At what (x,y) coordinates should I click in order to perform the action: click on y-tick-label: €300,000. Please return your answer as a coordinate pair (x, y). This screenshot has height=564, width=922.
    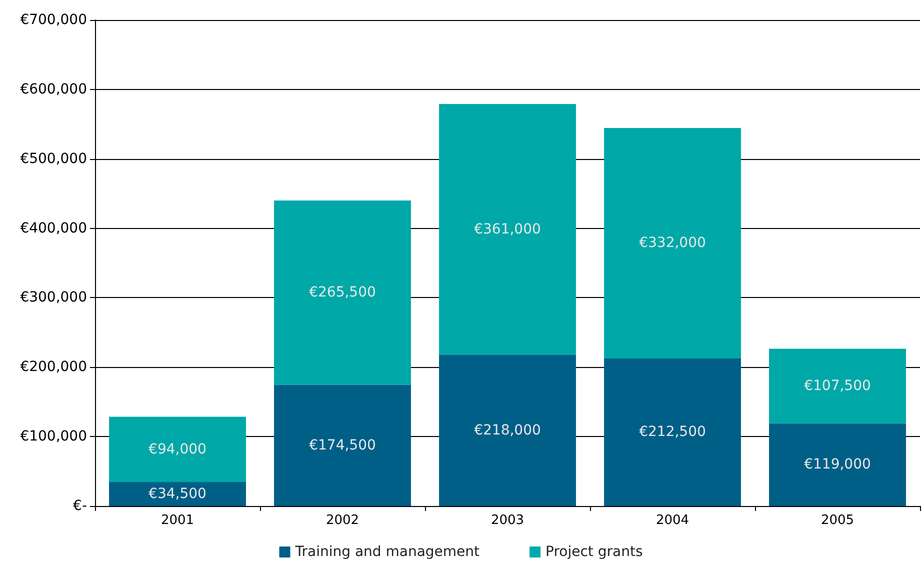
    Looking at the image, I should click on (53, 298).